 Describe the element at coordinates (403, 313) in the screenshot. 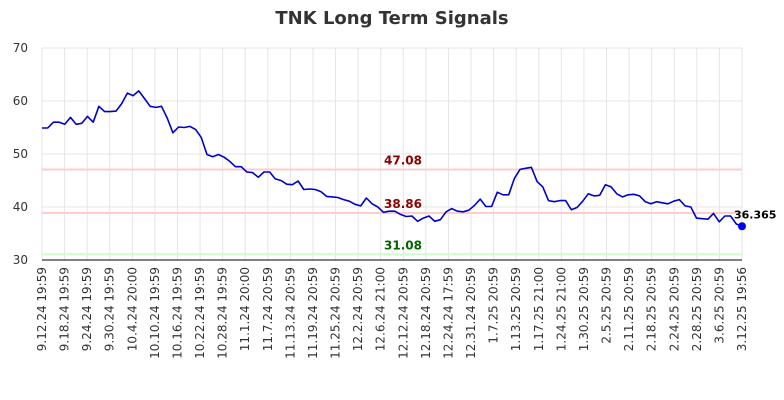

I see `x-tick-label: 12.12.24 20:59` at that location.